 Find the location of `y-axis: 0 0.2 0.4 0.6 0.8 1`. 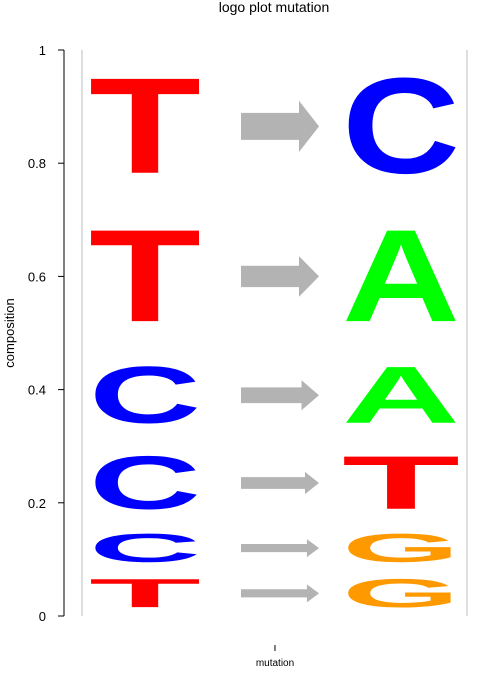

y-axis: 0 0.2 0.4 0.6 0.8 1 is located at coordinates (46, 333).